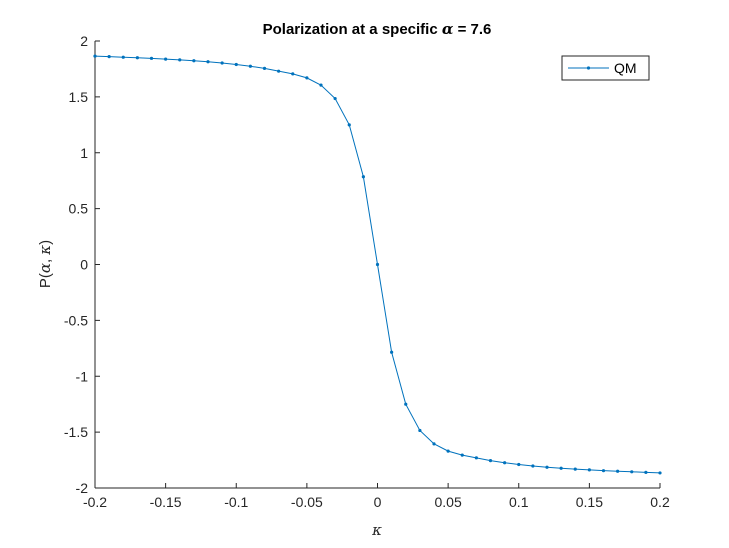 The height and width of the screenshot is (548, 729). Describe the element at coordinates (84, 41) in the screenshot. I see `y-tick-label: 2` at that location.